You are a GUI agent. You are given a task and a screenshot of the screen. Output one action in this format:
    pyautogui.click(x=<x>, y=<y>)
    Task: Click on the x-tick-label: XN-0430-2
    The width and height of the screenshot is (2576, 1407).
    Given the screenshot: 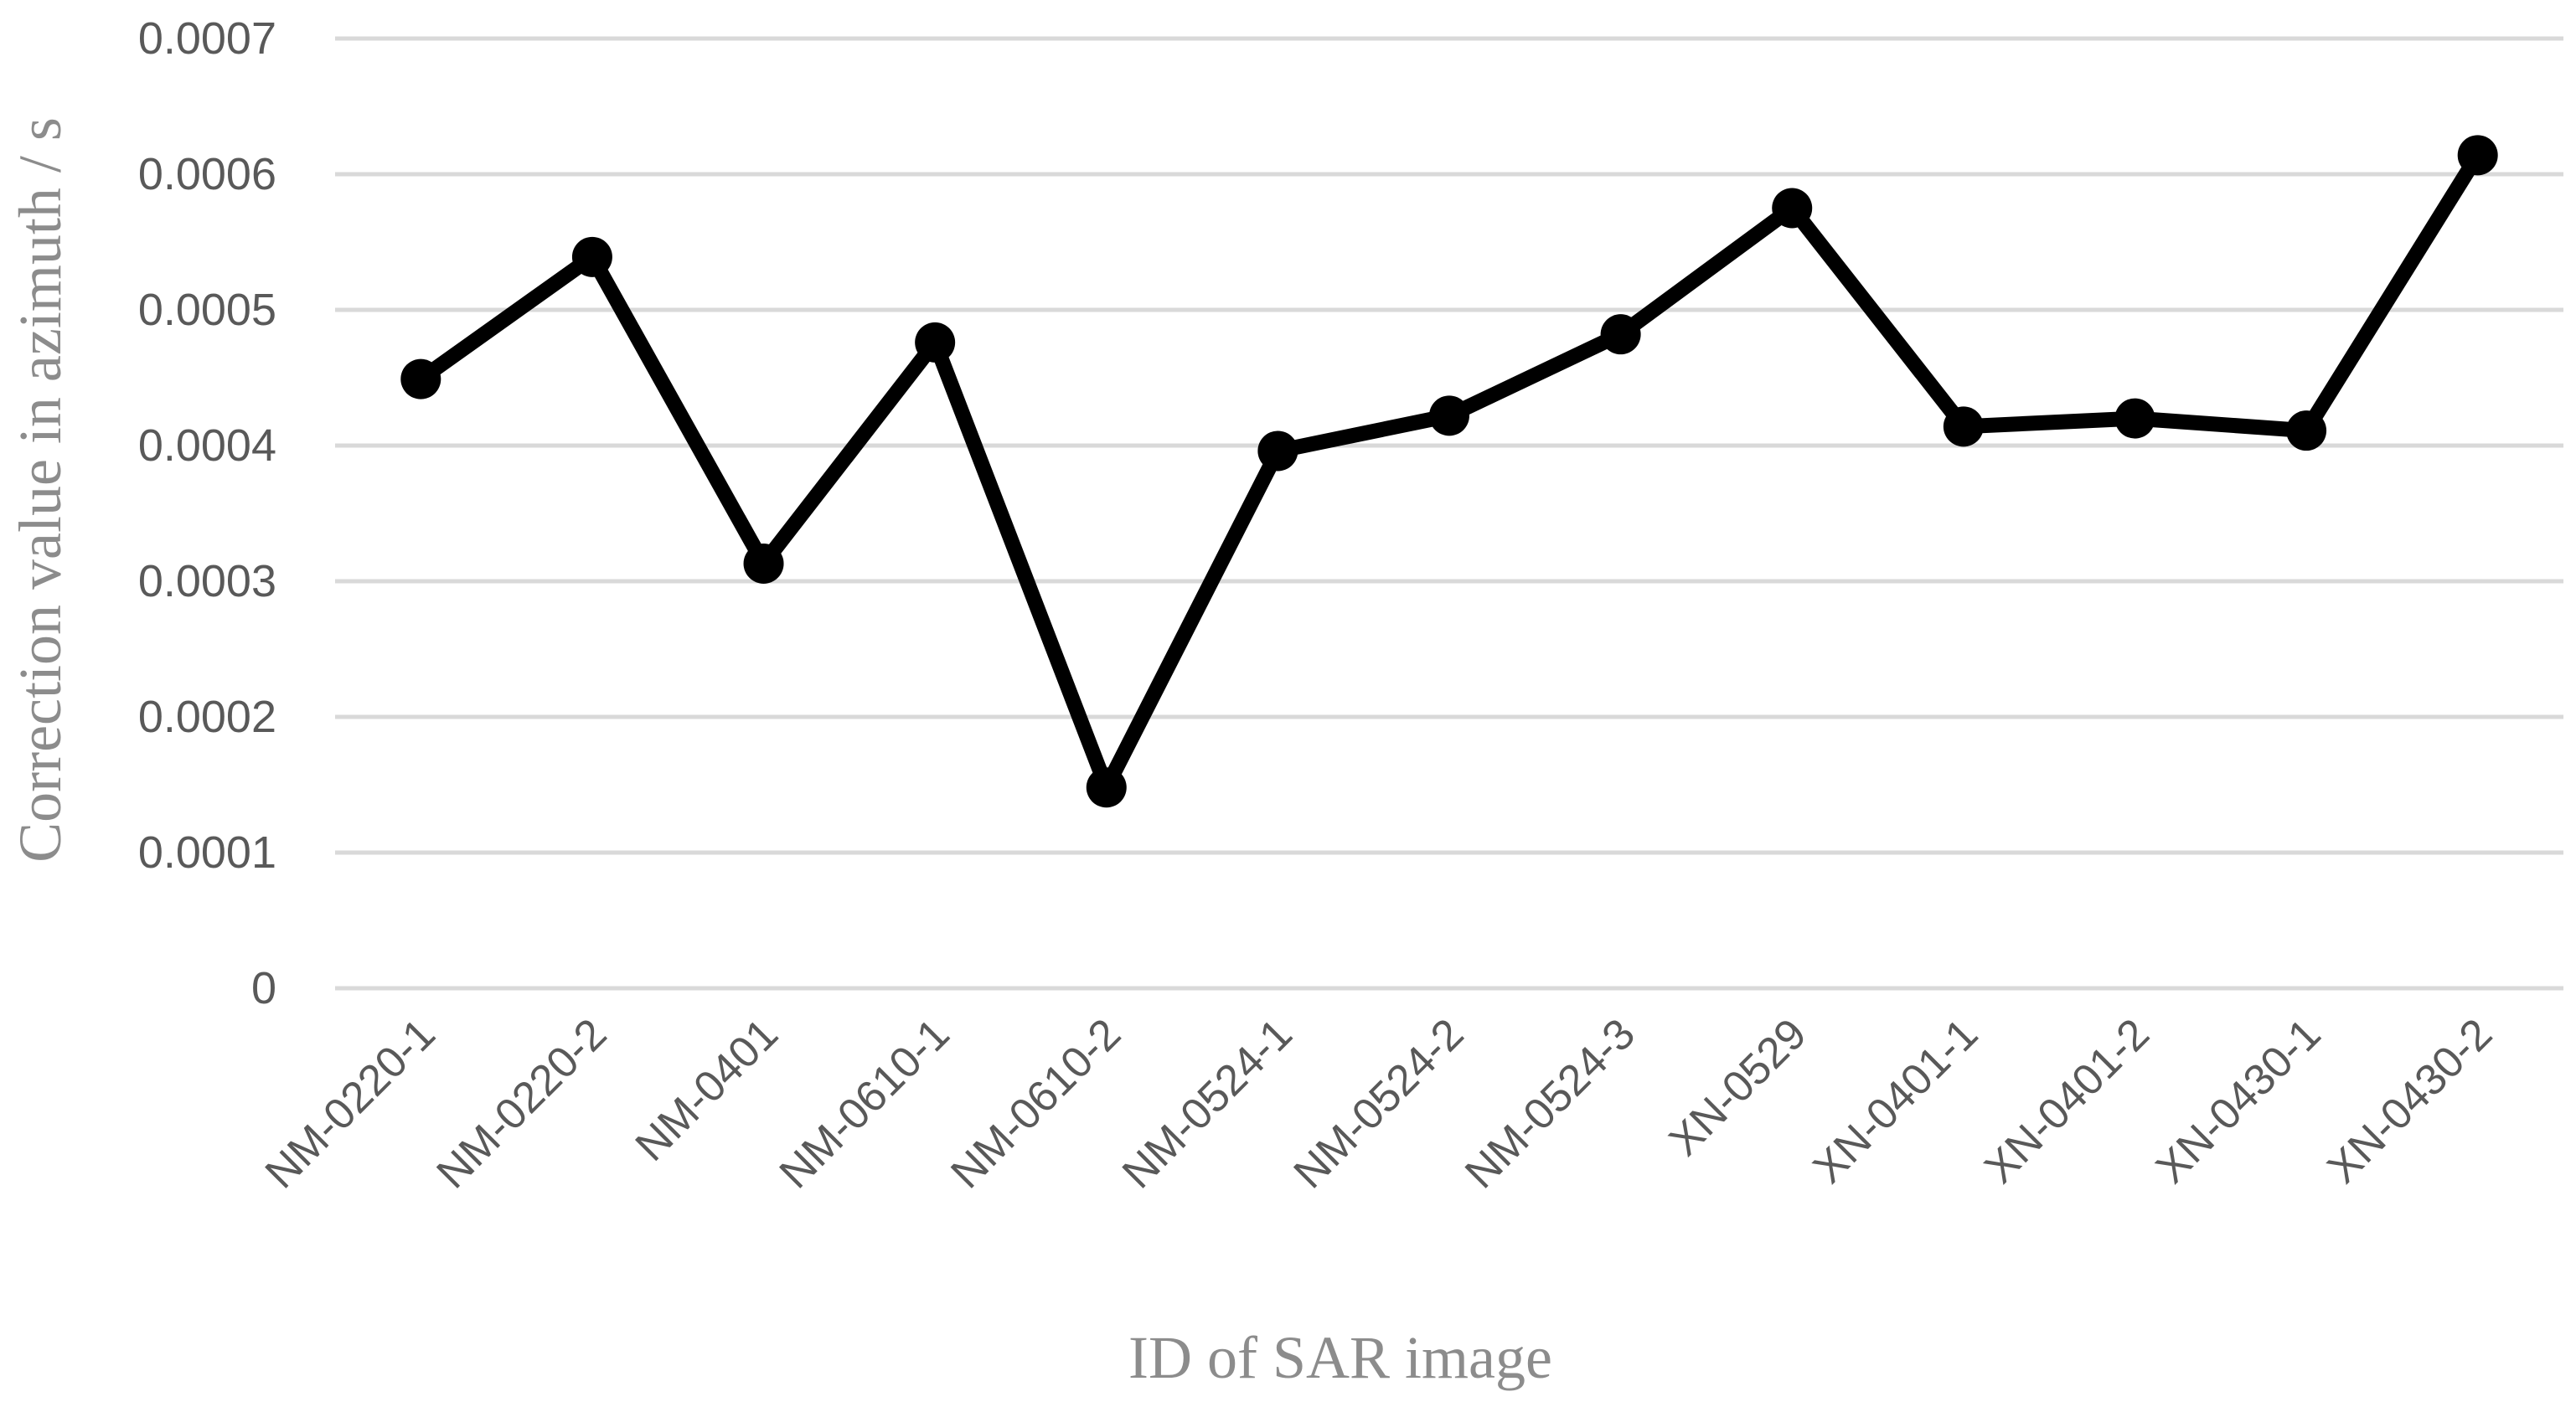 What is the action you would take?
    pyautogui.click(x=2409, y=1101)
    